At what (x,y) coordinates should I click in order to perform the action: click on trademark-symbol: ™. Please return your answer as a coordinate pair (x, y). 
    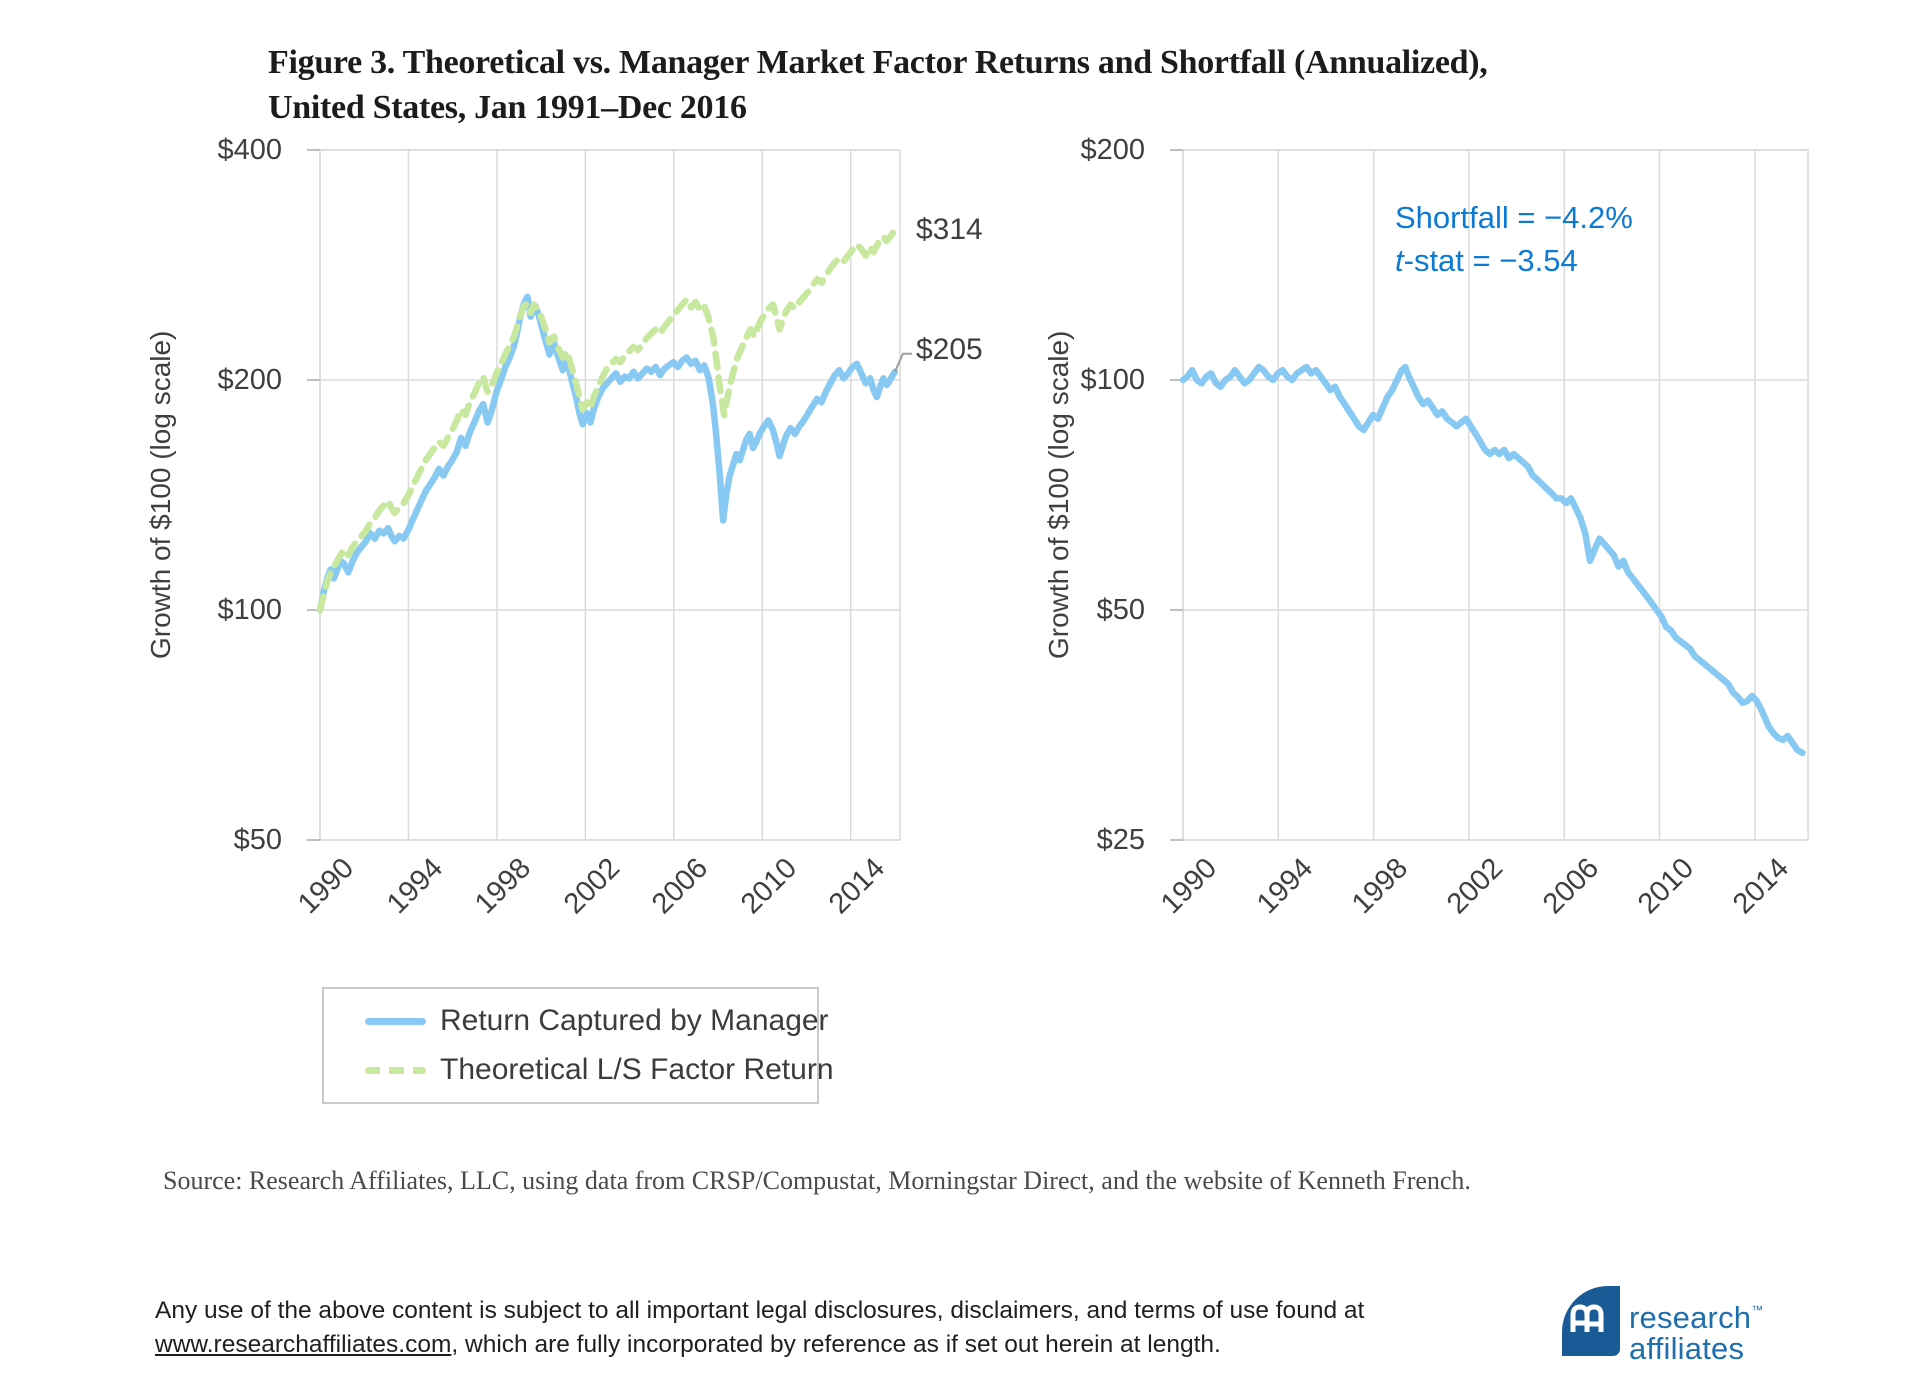
    Looking at the image, I should click on (1757, 1310).